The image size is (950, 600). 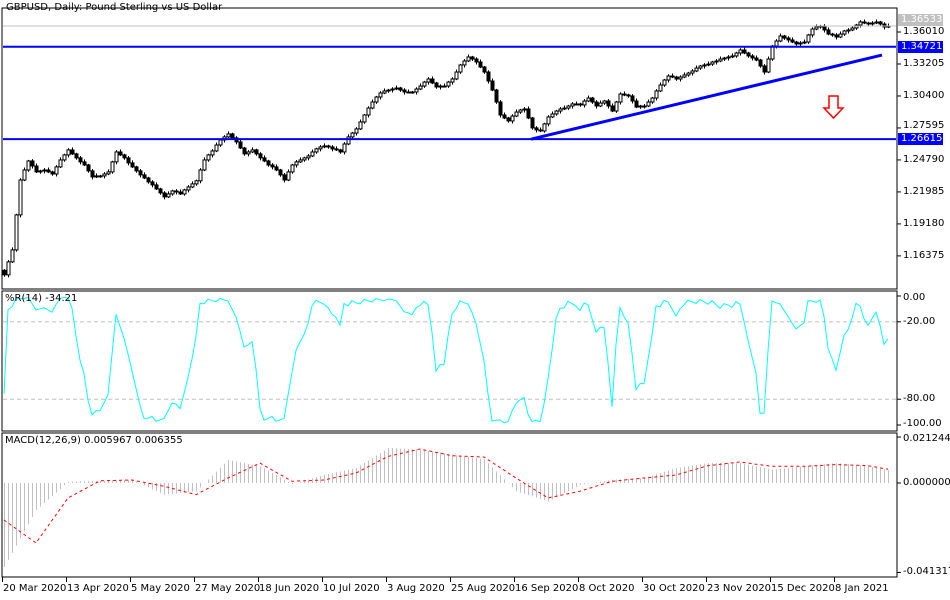 I want to click on ascending-trendline, so click(x=706, y=97).